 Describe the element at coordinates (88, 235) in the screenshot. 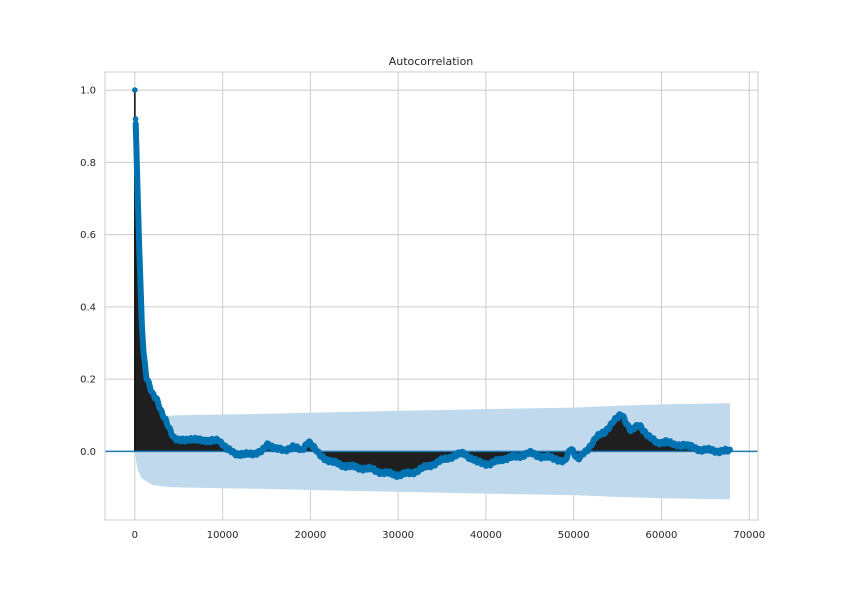

I see `y-tick-label: 0.6` at that location.